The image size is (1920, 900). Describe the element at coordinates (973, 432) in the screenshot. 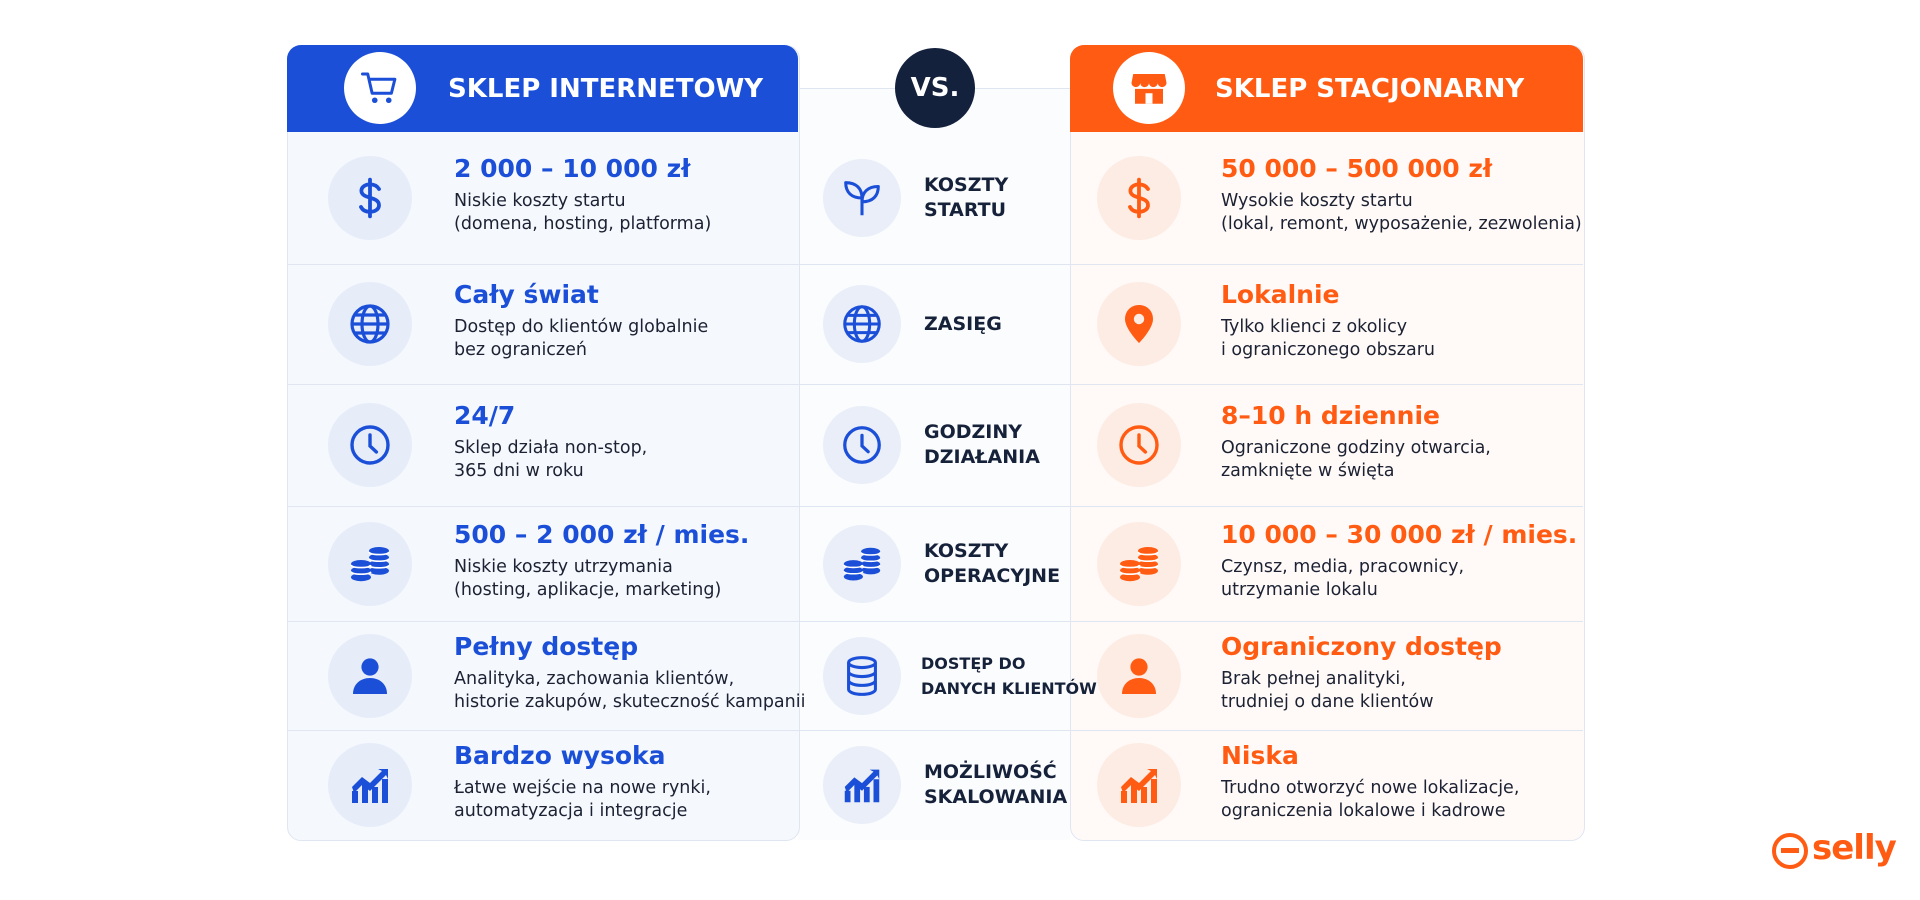

I see `category-label: GODZINY` at that location.